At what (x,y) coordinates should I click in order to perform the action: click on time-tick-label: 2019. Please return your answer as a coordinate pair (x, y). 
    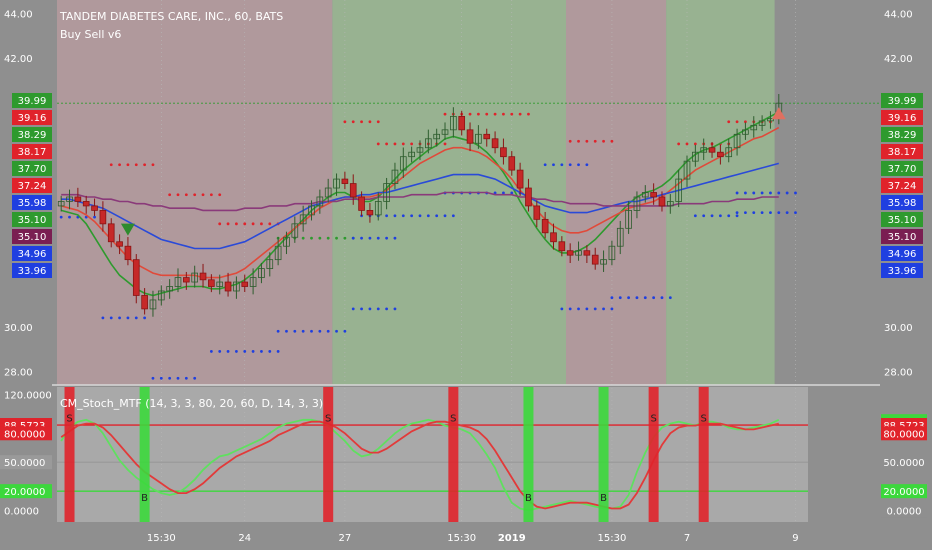
    Looking at the image, I should click on (512, 538).